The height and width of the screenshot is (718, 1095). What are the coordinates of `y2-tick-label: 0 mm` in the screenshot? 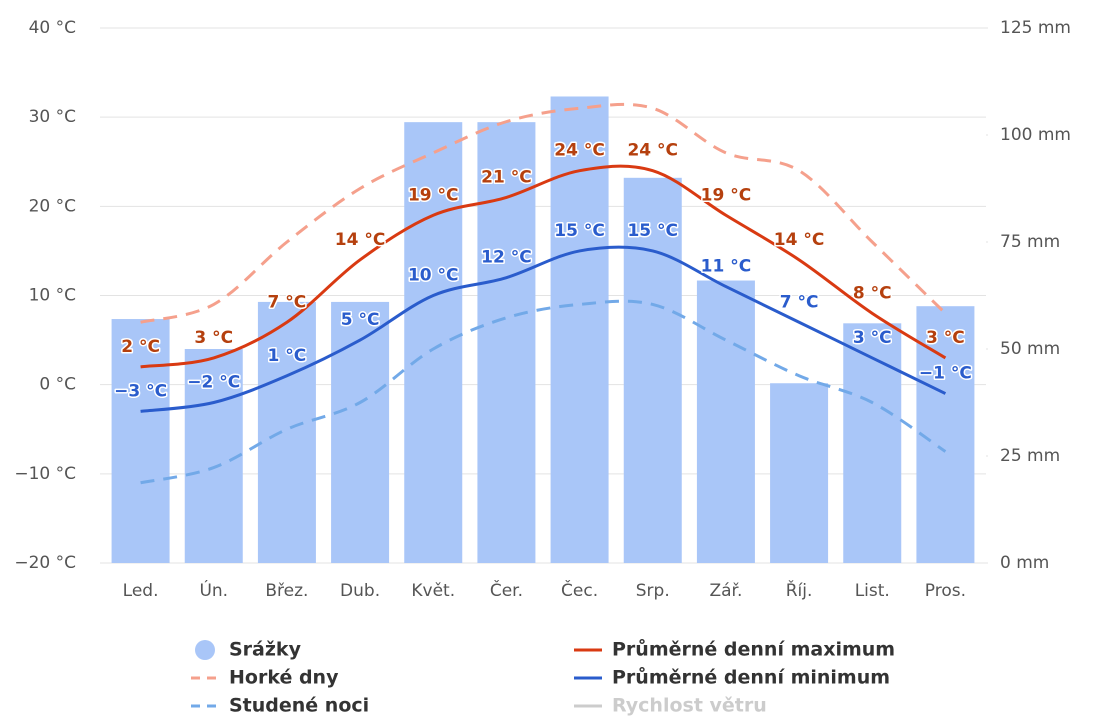 It's located at (1024, 563).